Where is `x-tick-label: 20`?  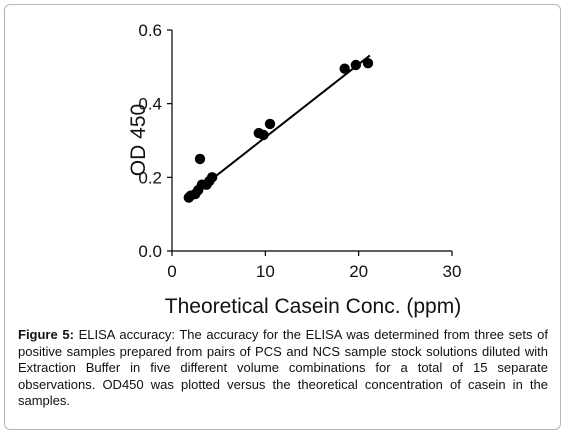 x-tick-label: 20 is located at coordinates (358, 271).